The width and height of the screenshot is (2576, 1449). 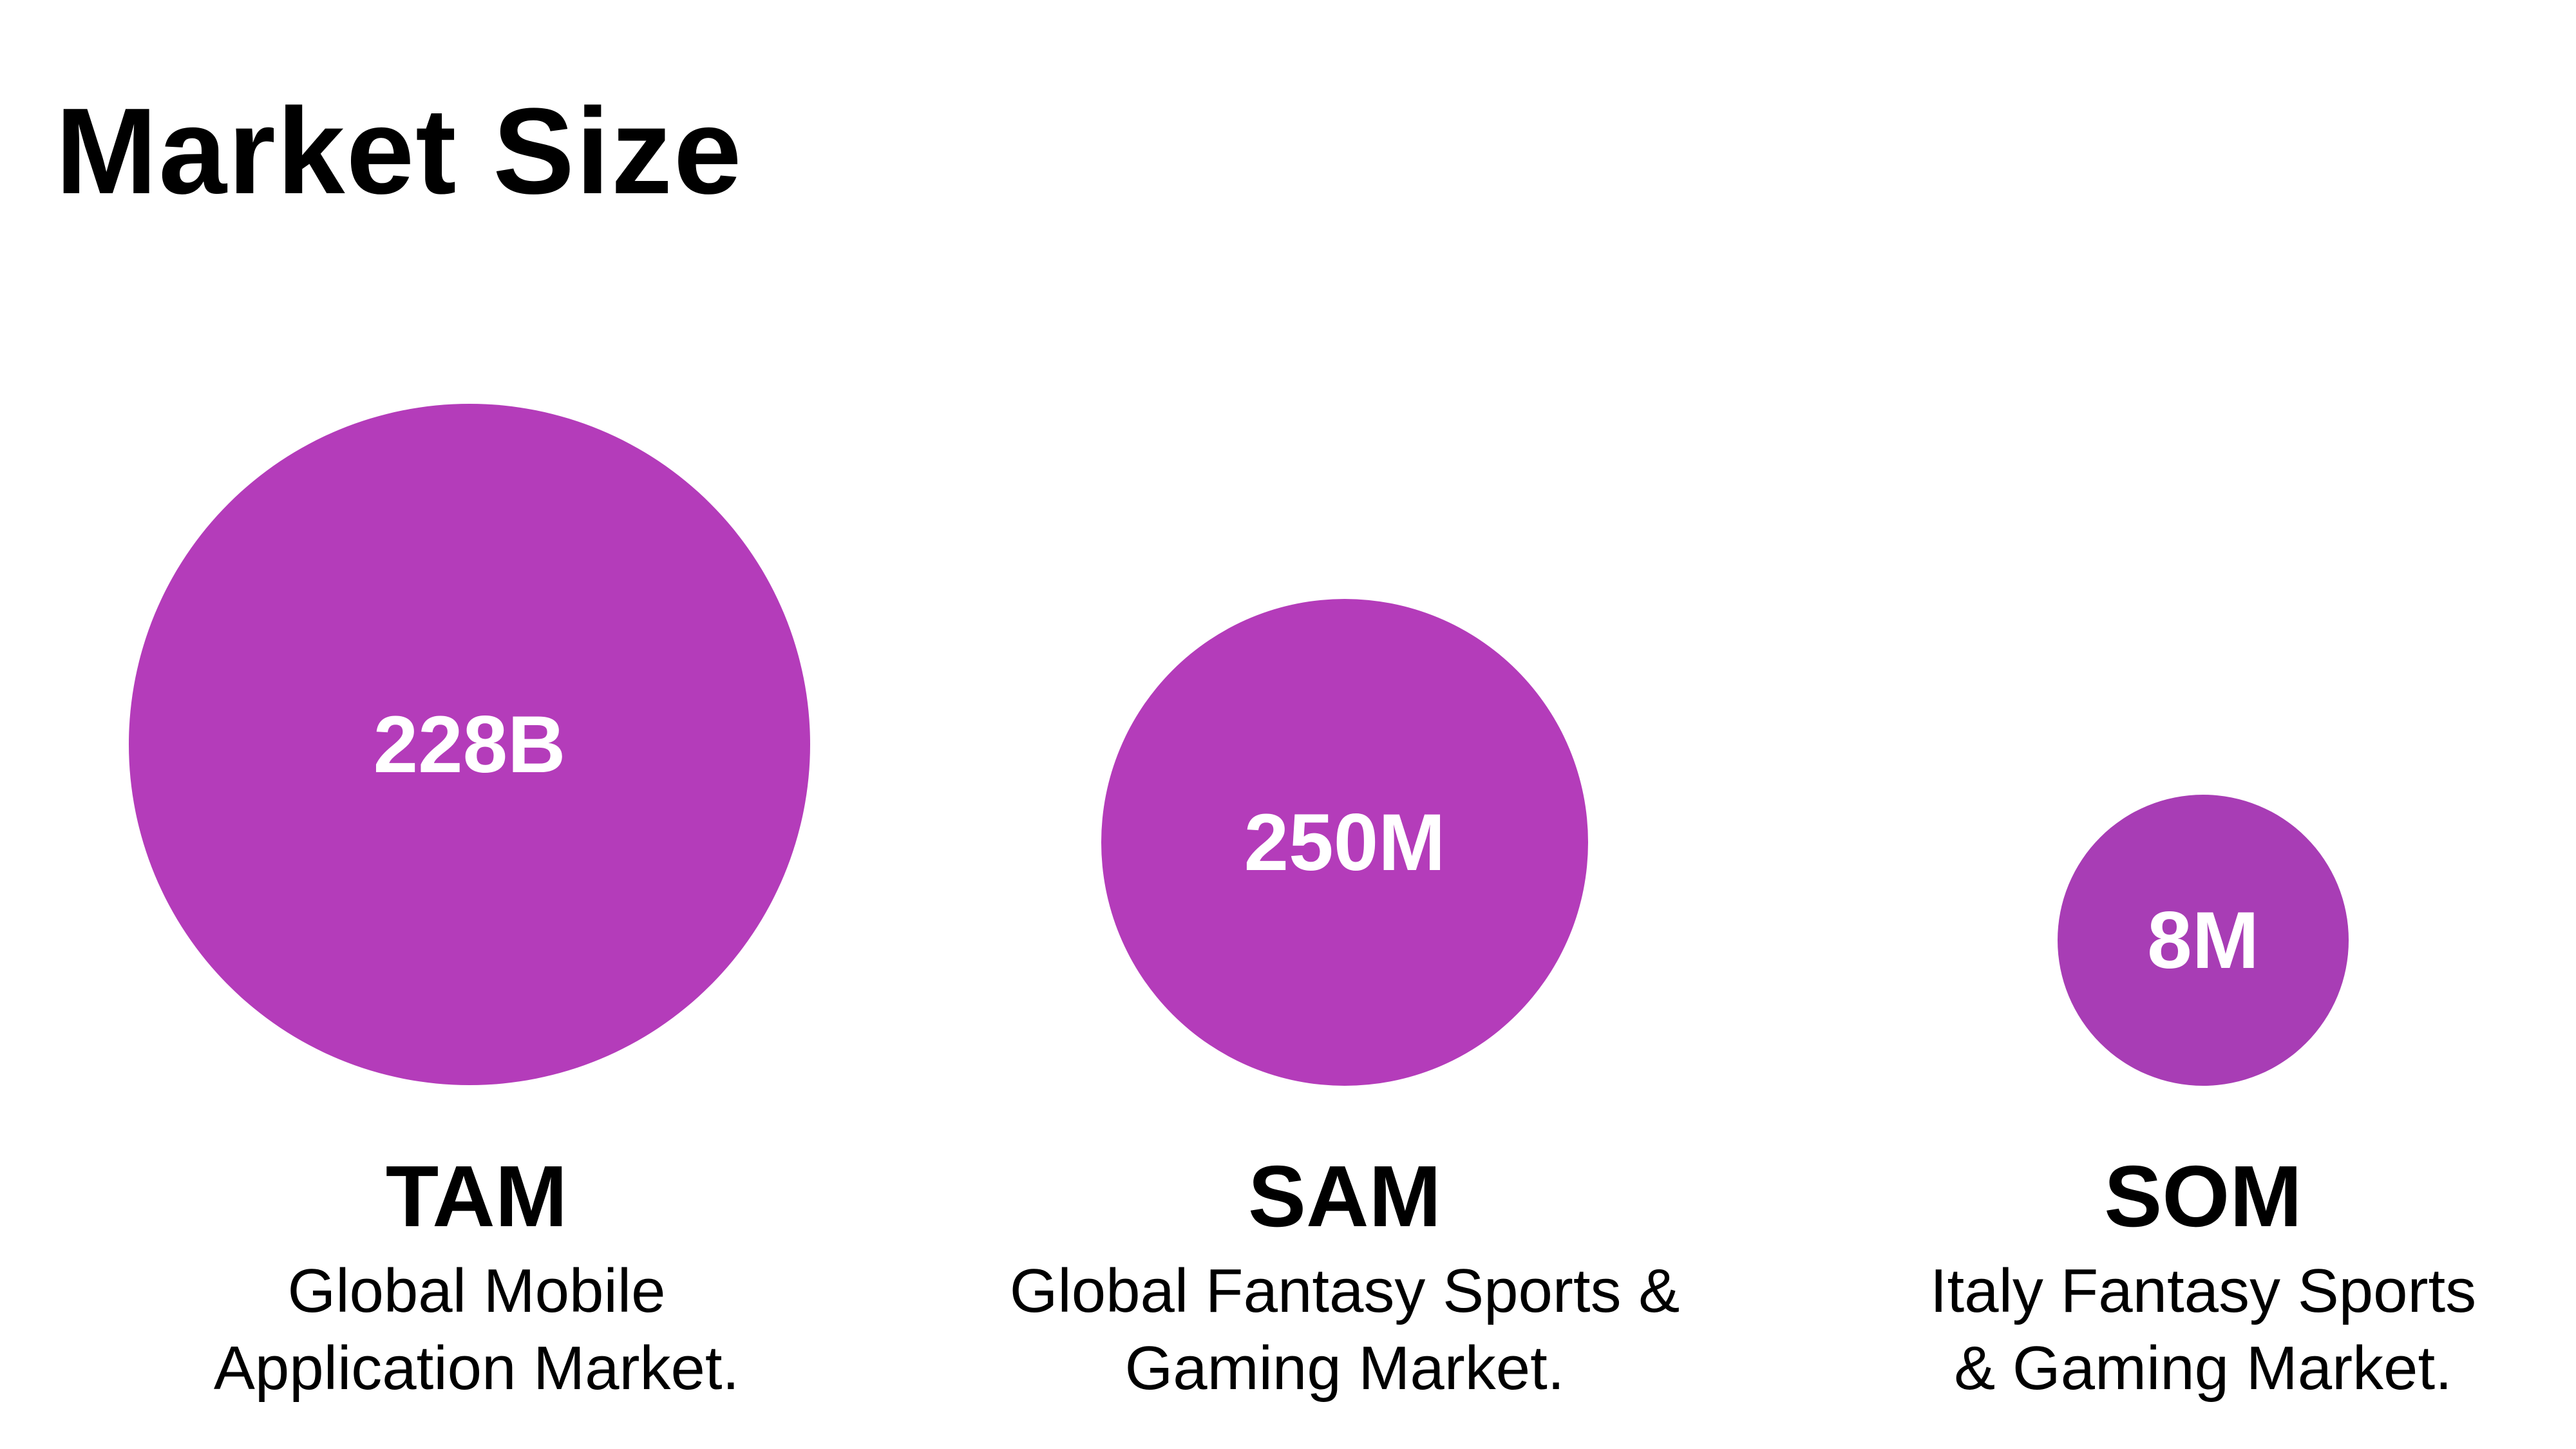 What do you see at coordinates (399, 151) in the screenshot?
I see `page-title: Market Size` at bounding box center [399, 151].